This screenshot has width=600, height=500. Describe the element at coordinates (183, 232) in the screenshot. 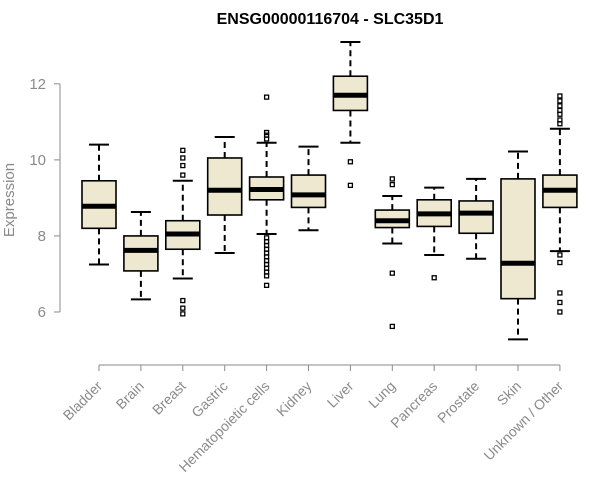

I see `box-breast` at that location.